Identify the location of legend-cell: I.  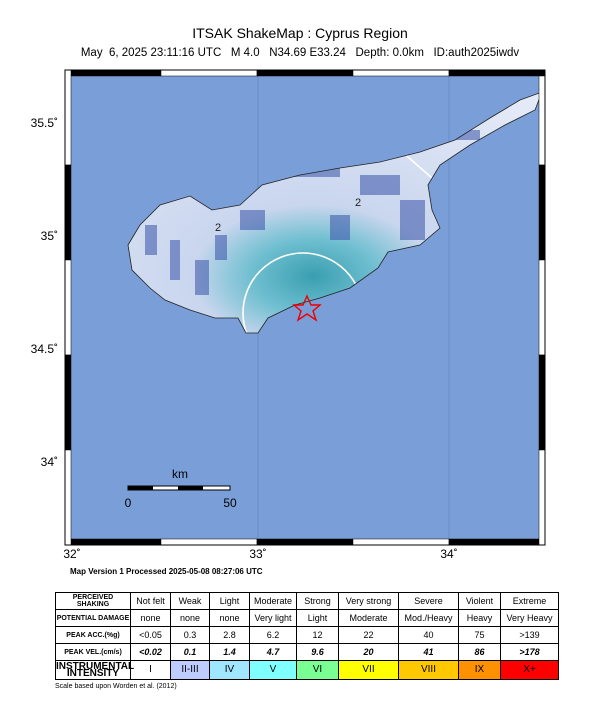
(150, 670).